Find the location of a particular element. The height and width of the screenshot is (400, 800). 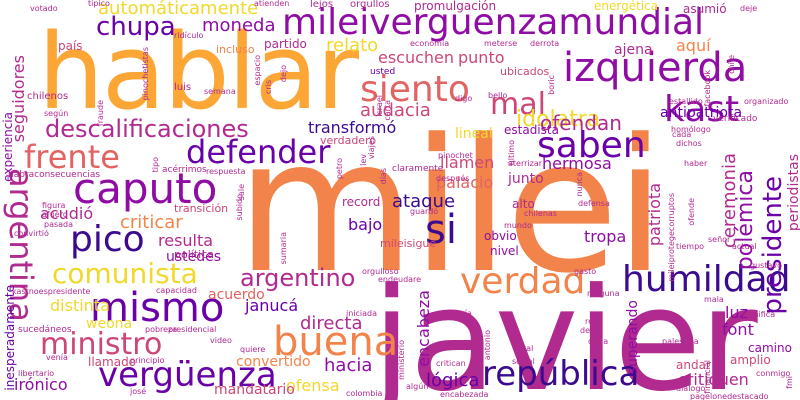

word-palacio: palacio is located at coordinates (465, 182).